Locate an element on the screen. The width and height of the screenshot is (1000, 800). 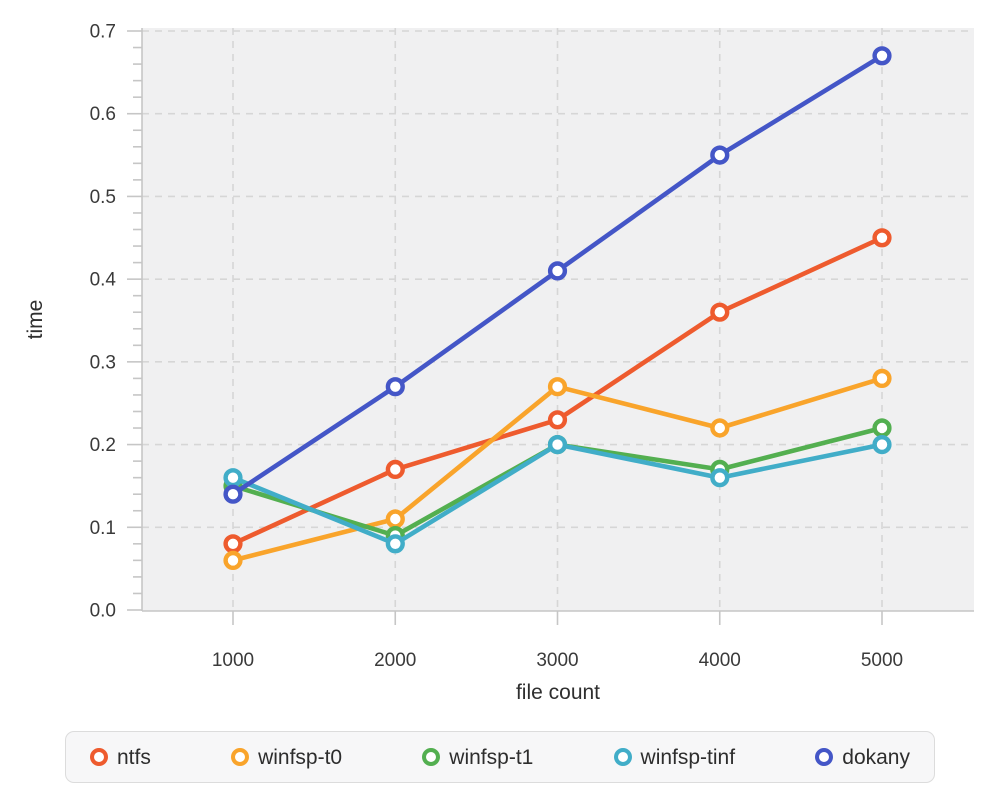
legend-item-ntfs: ntfs is located at coordinates (120, 757).